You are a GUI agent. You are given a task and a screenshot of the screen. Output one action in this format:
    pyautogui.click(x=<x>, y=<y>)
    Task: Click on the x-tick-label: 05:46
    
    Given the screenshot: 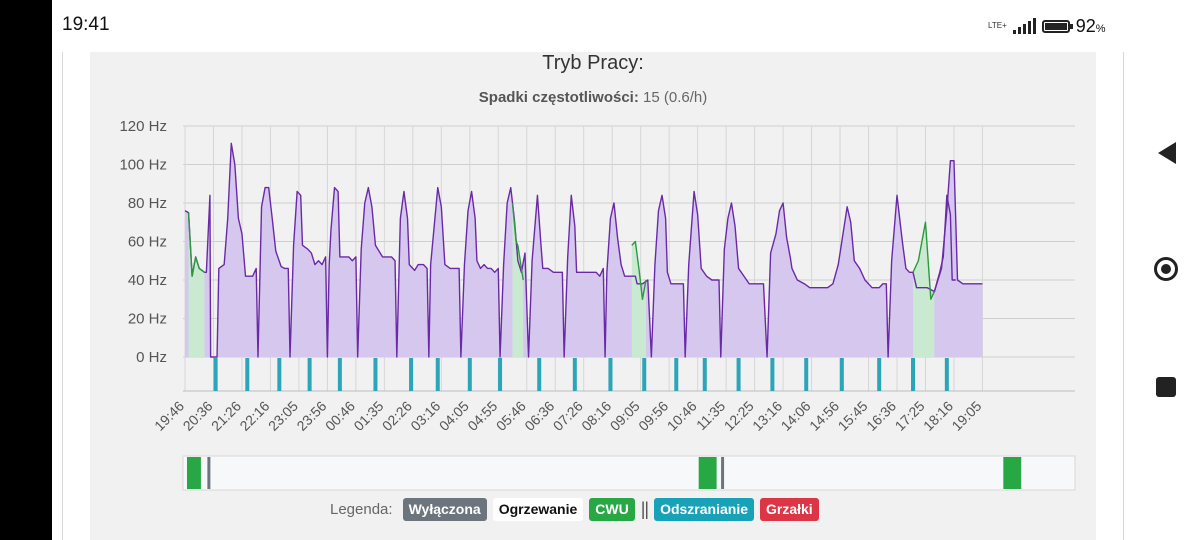 What is the action you would take?
    pyautogui.click(x=511, y=416)
    